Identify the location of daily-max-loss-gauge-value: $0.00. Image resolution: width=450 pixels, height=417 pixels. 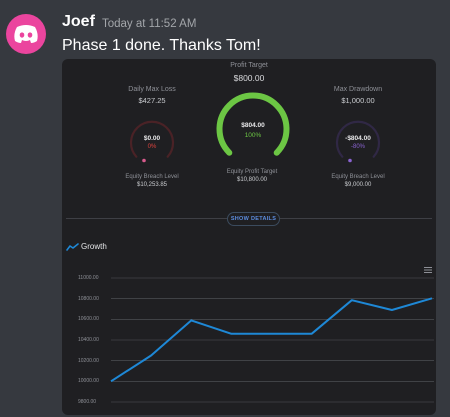
(152, 138).